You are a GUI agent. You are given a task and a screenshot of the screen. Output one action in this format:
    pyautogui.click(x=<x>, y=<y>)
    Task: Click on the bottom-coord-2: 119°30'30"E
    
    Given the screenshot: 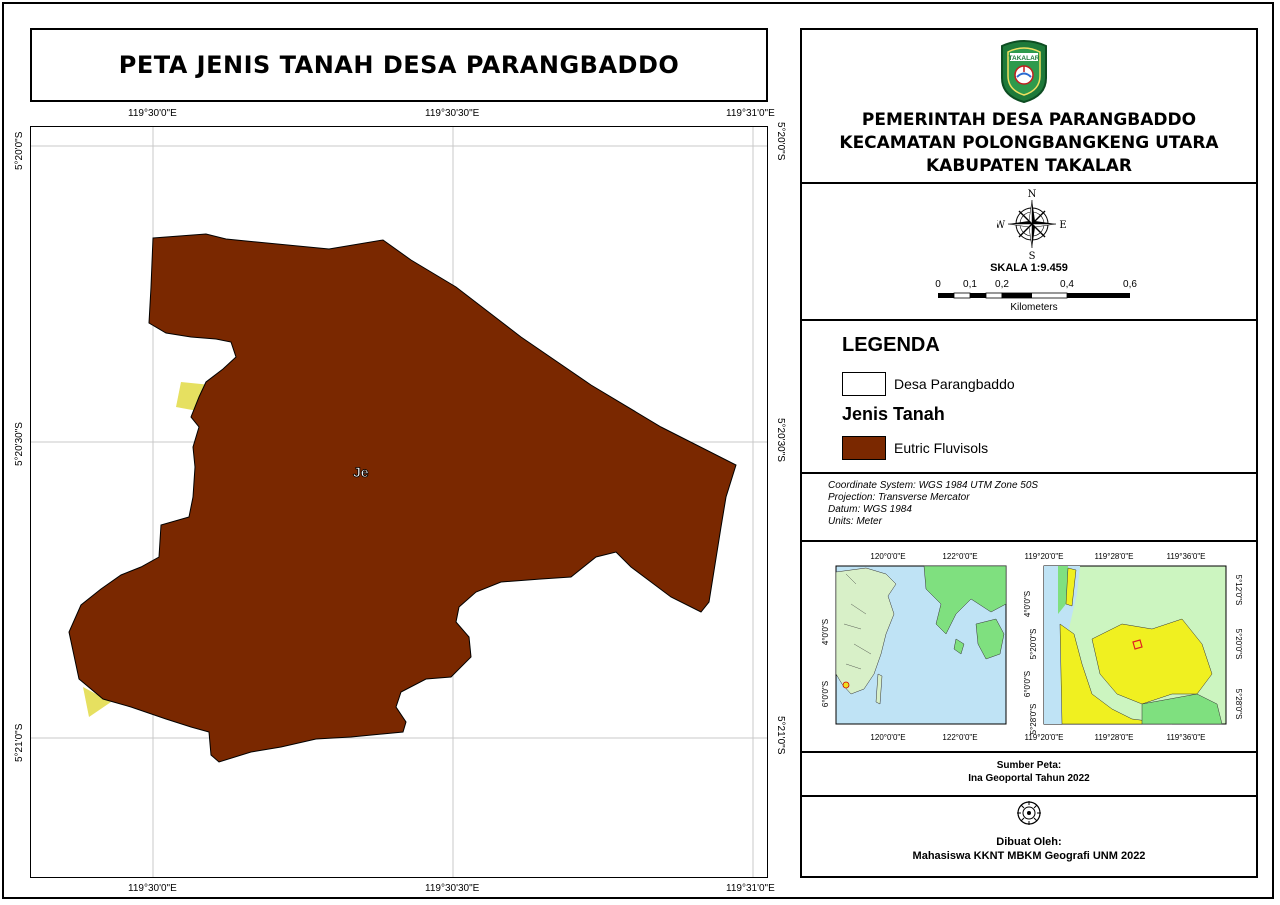 What is the action you would take?
    pyautogui.click(x=452, y=888)
    